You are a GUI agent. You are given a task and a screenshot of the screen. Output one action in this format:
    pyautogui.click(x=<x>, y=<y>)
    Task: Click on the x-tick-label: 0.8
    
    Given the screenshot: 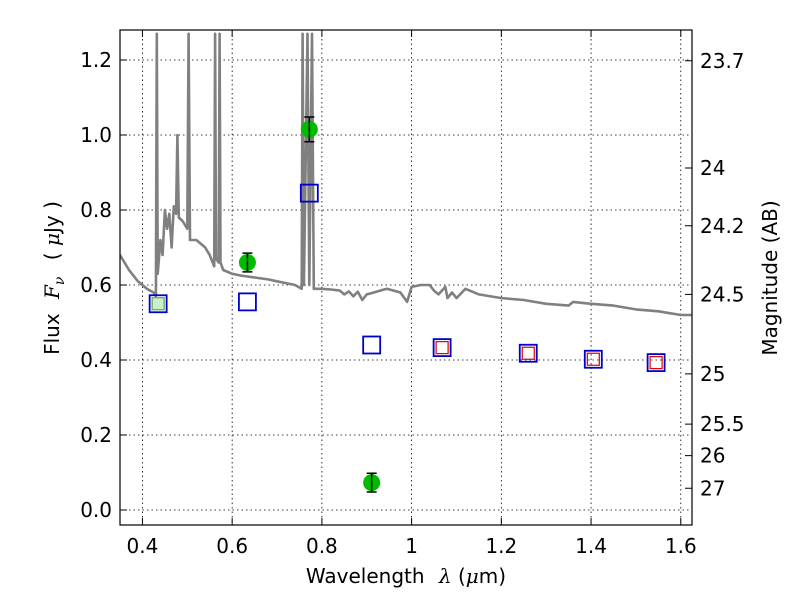 What is the action you would take?
    pyautogui.click(x=322, y=546)
    